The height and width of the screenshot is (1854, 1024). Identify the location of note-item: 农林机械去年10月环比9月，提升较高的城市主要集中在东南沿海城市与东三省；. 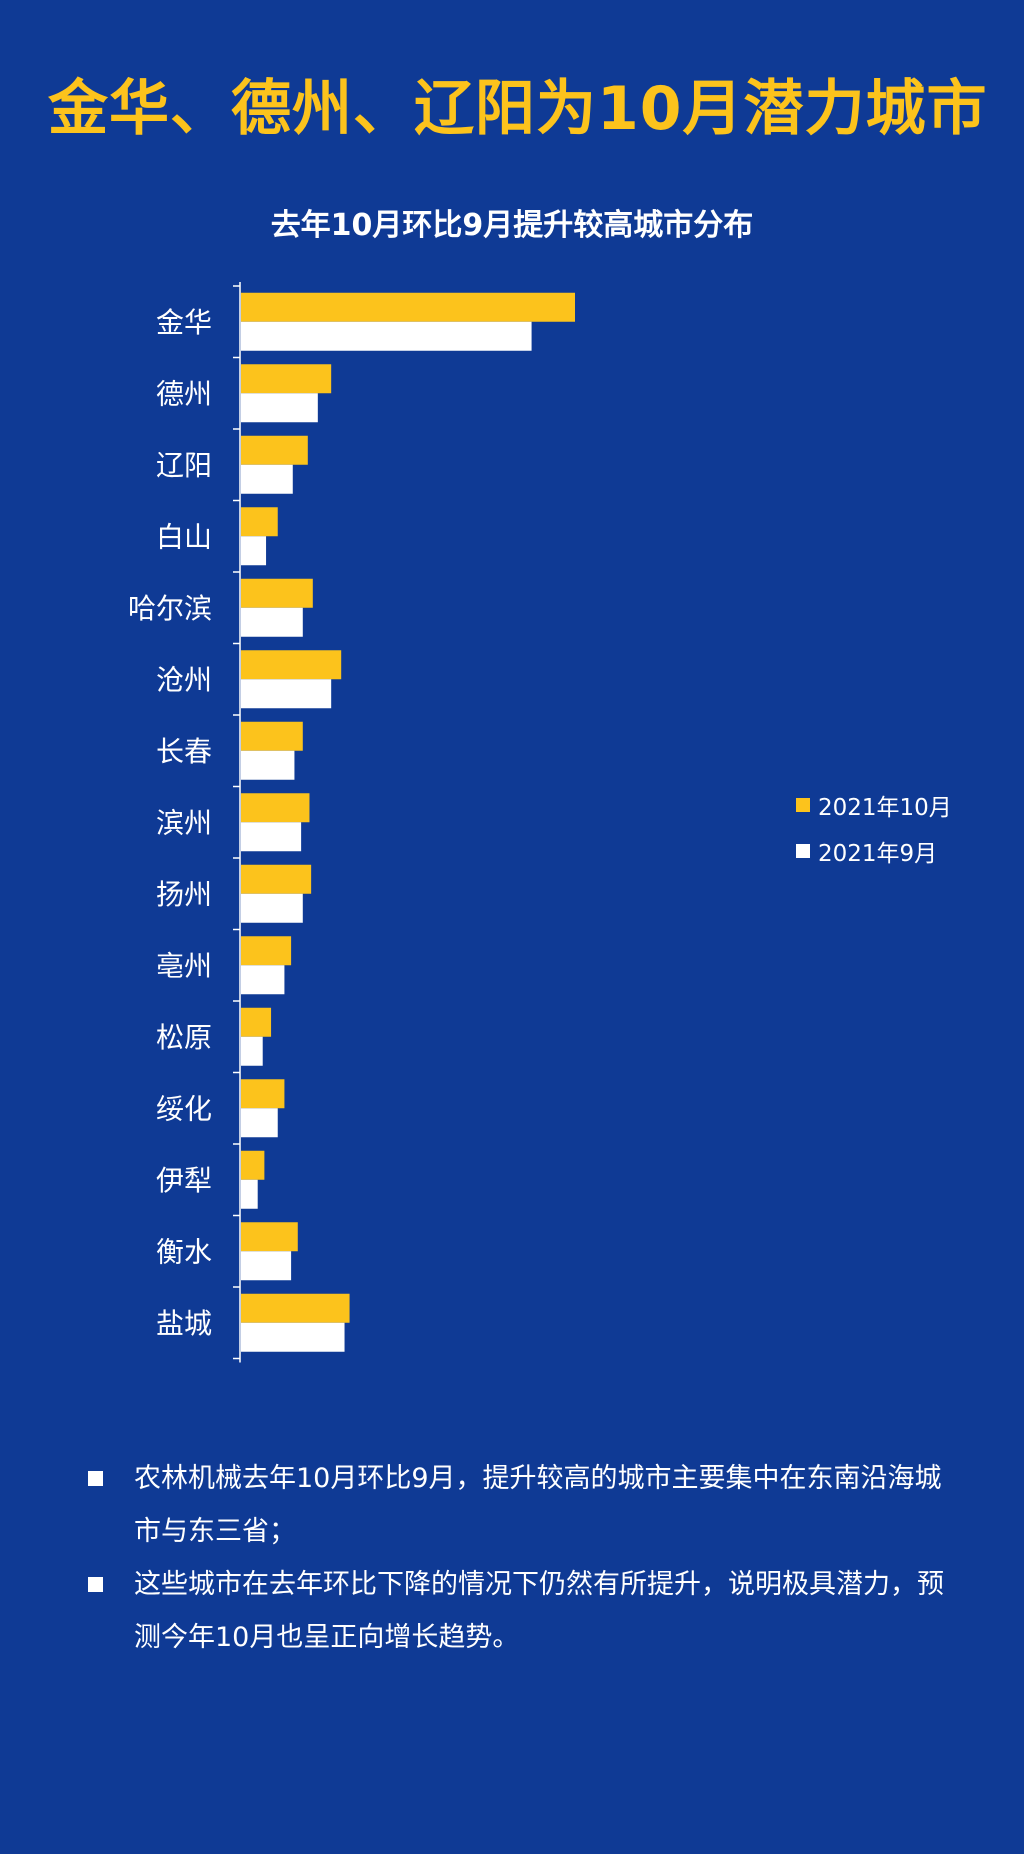
(523, 1505).